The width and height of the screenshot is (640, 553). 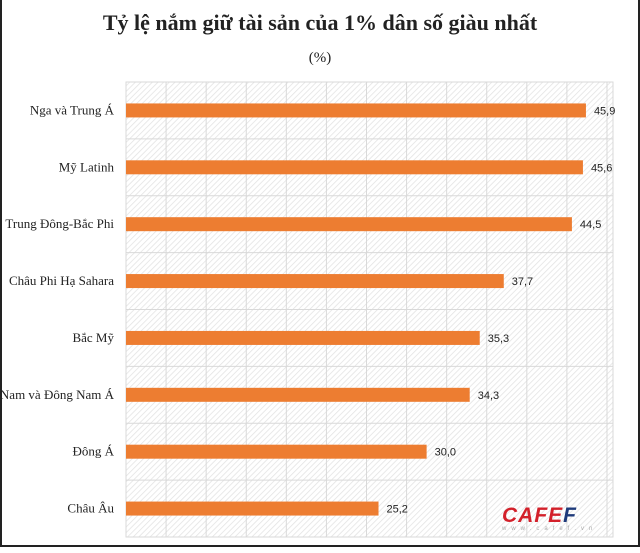 What do you see at coordinates (498, 339) in the screenshot?
I see `value-label: 35,3` at bounding box center [498, 339].